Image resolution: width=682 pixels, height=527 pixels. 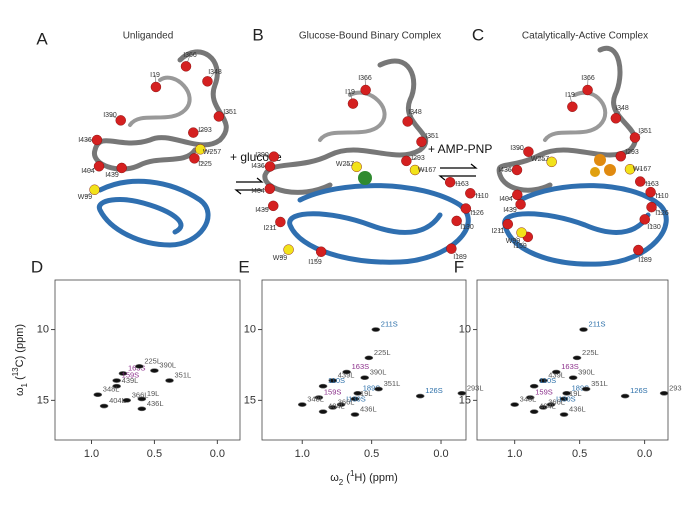 What do you see at coordinates (117, 400) in the screenshot?
I see `peak-label: 404L` at bounding box center [117, 400].